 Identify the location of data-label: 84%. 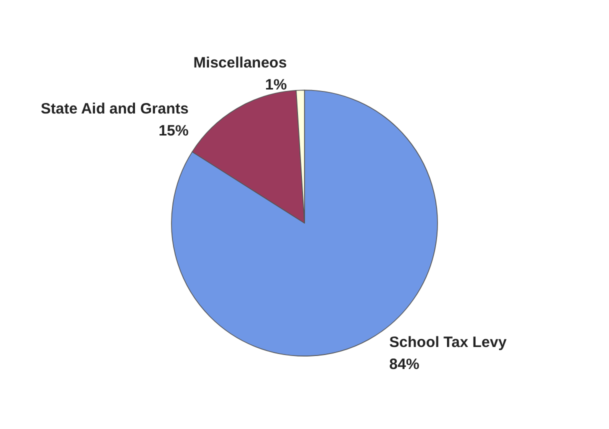
(404, 365).